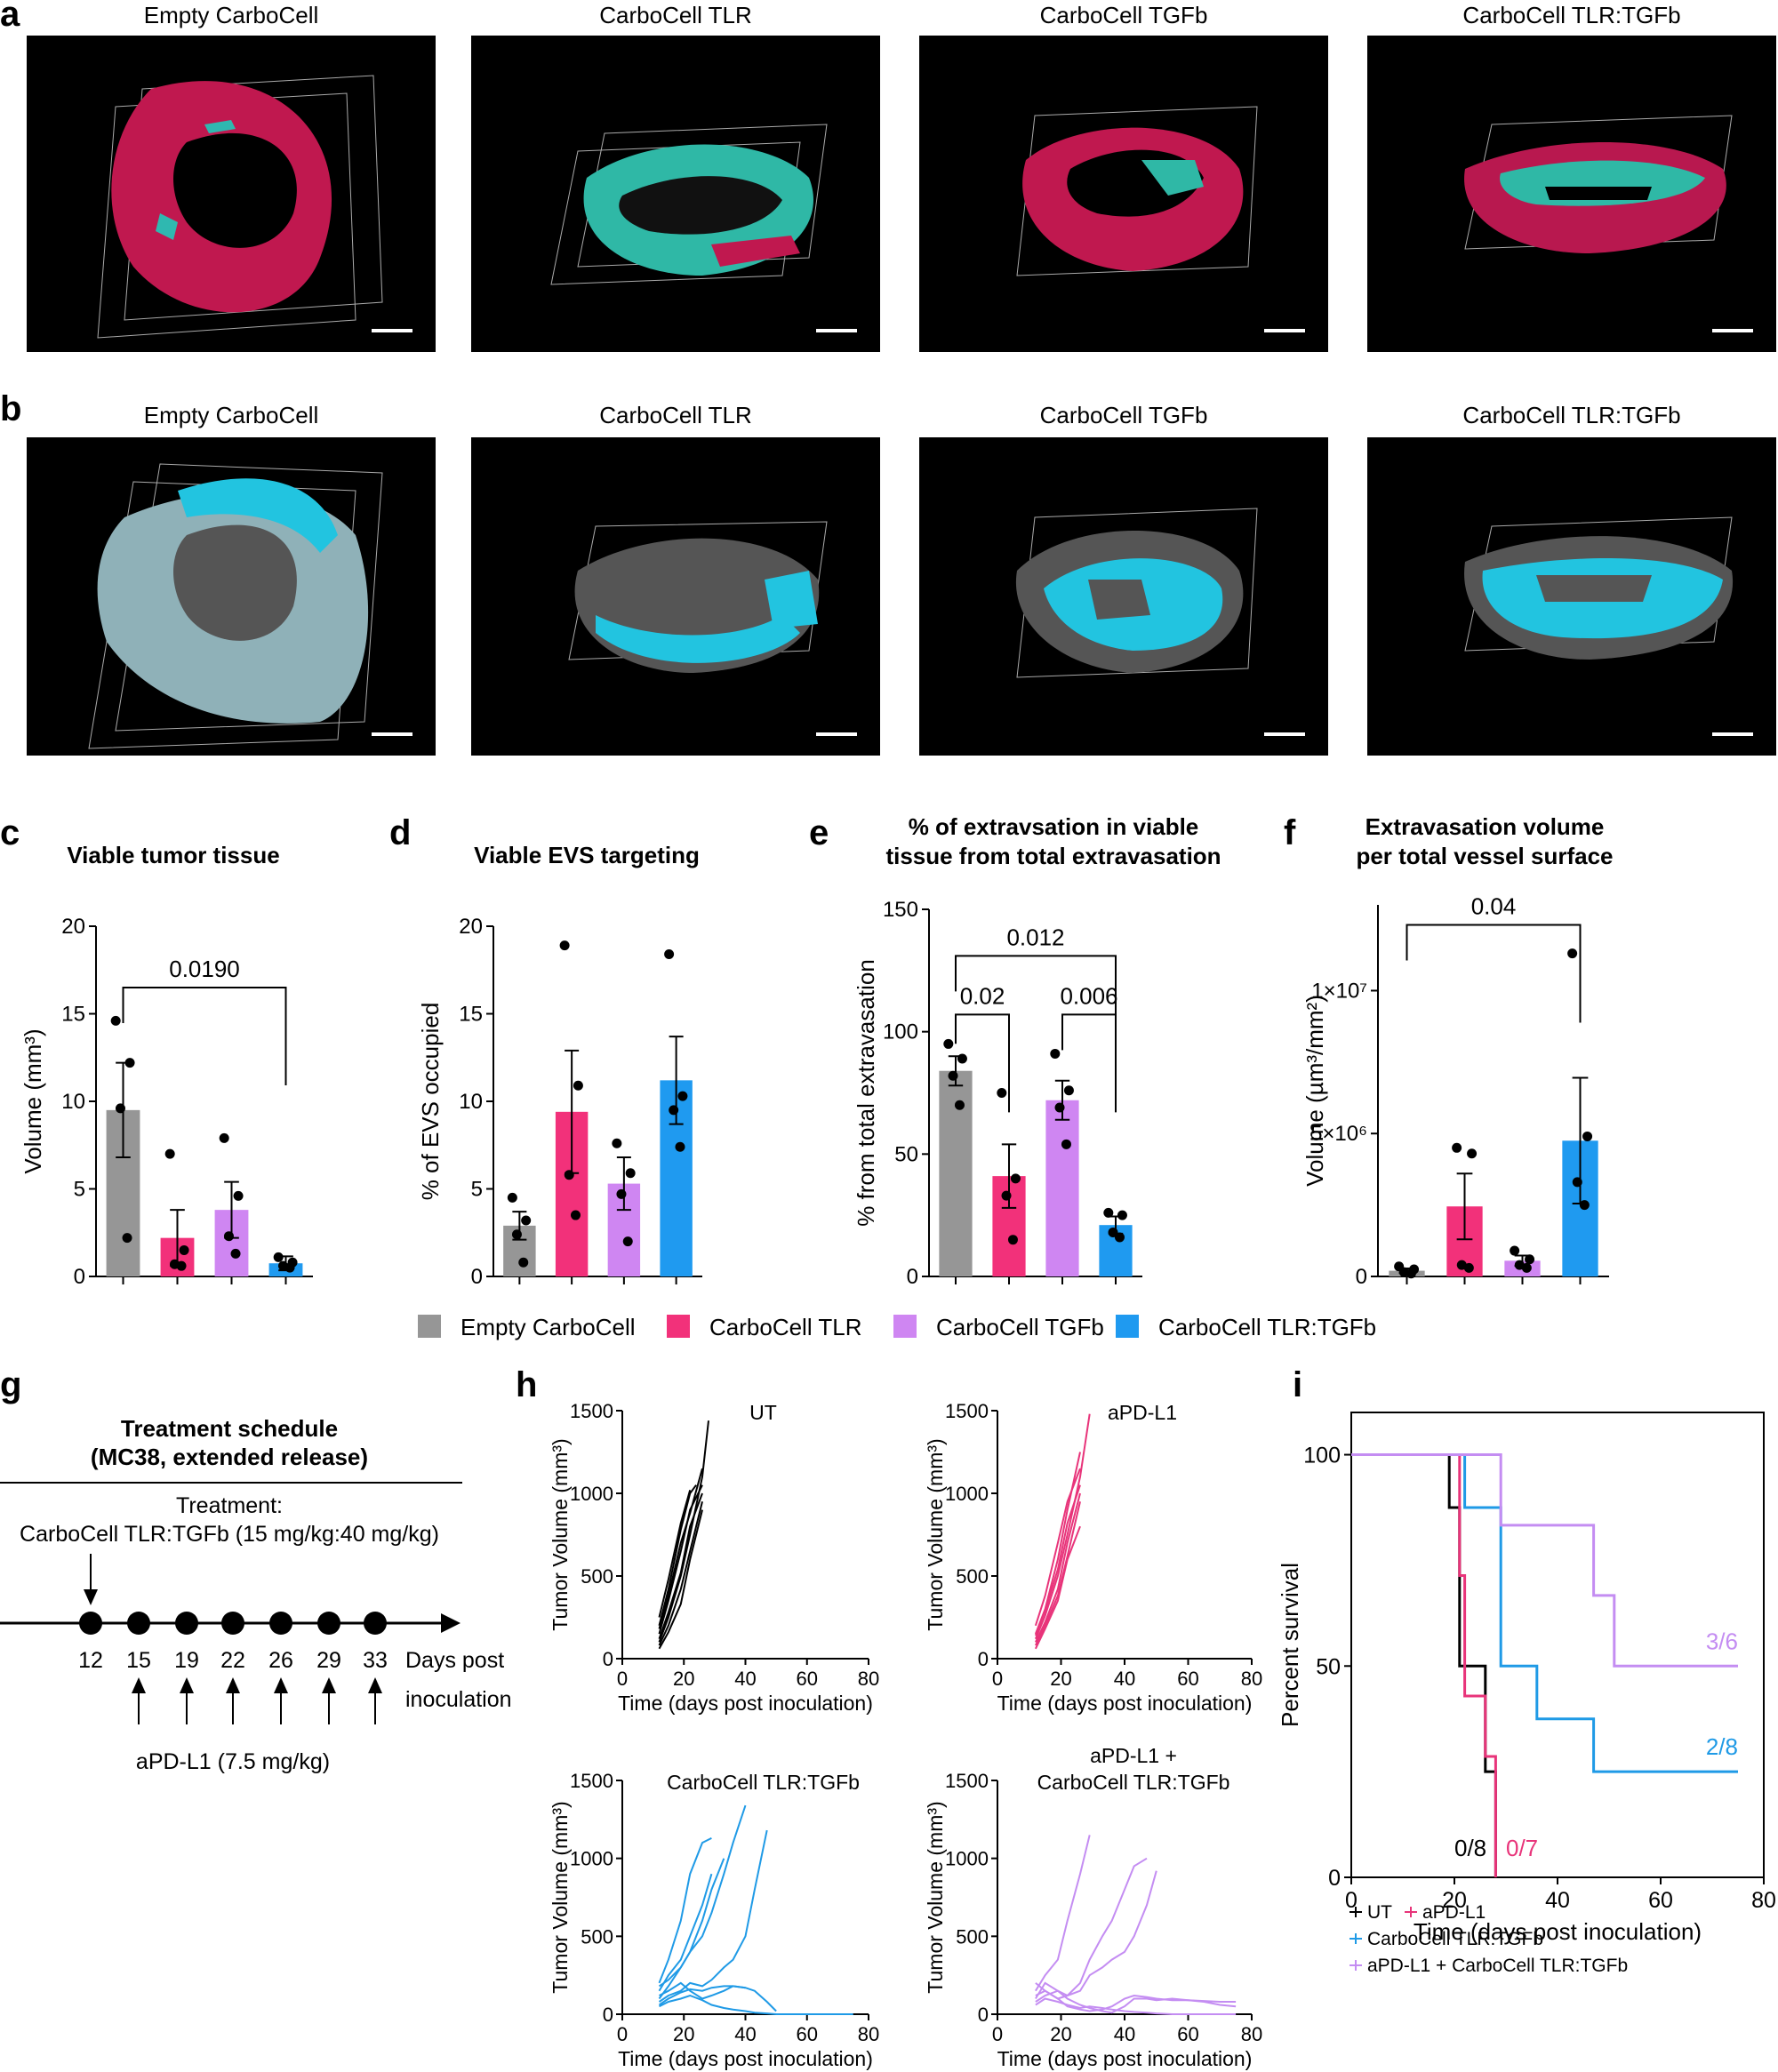 The height and width of the screenshot is (2072, 1778). Describe the element at coordinates (1722, 1746) in the screenshot. I see `ratio-tlrtgfb: 2/8` at that location.